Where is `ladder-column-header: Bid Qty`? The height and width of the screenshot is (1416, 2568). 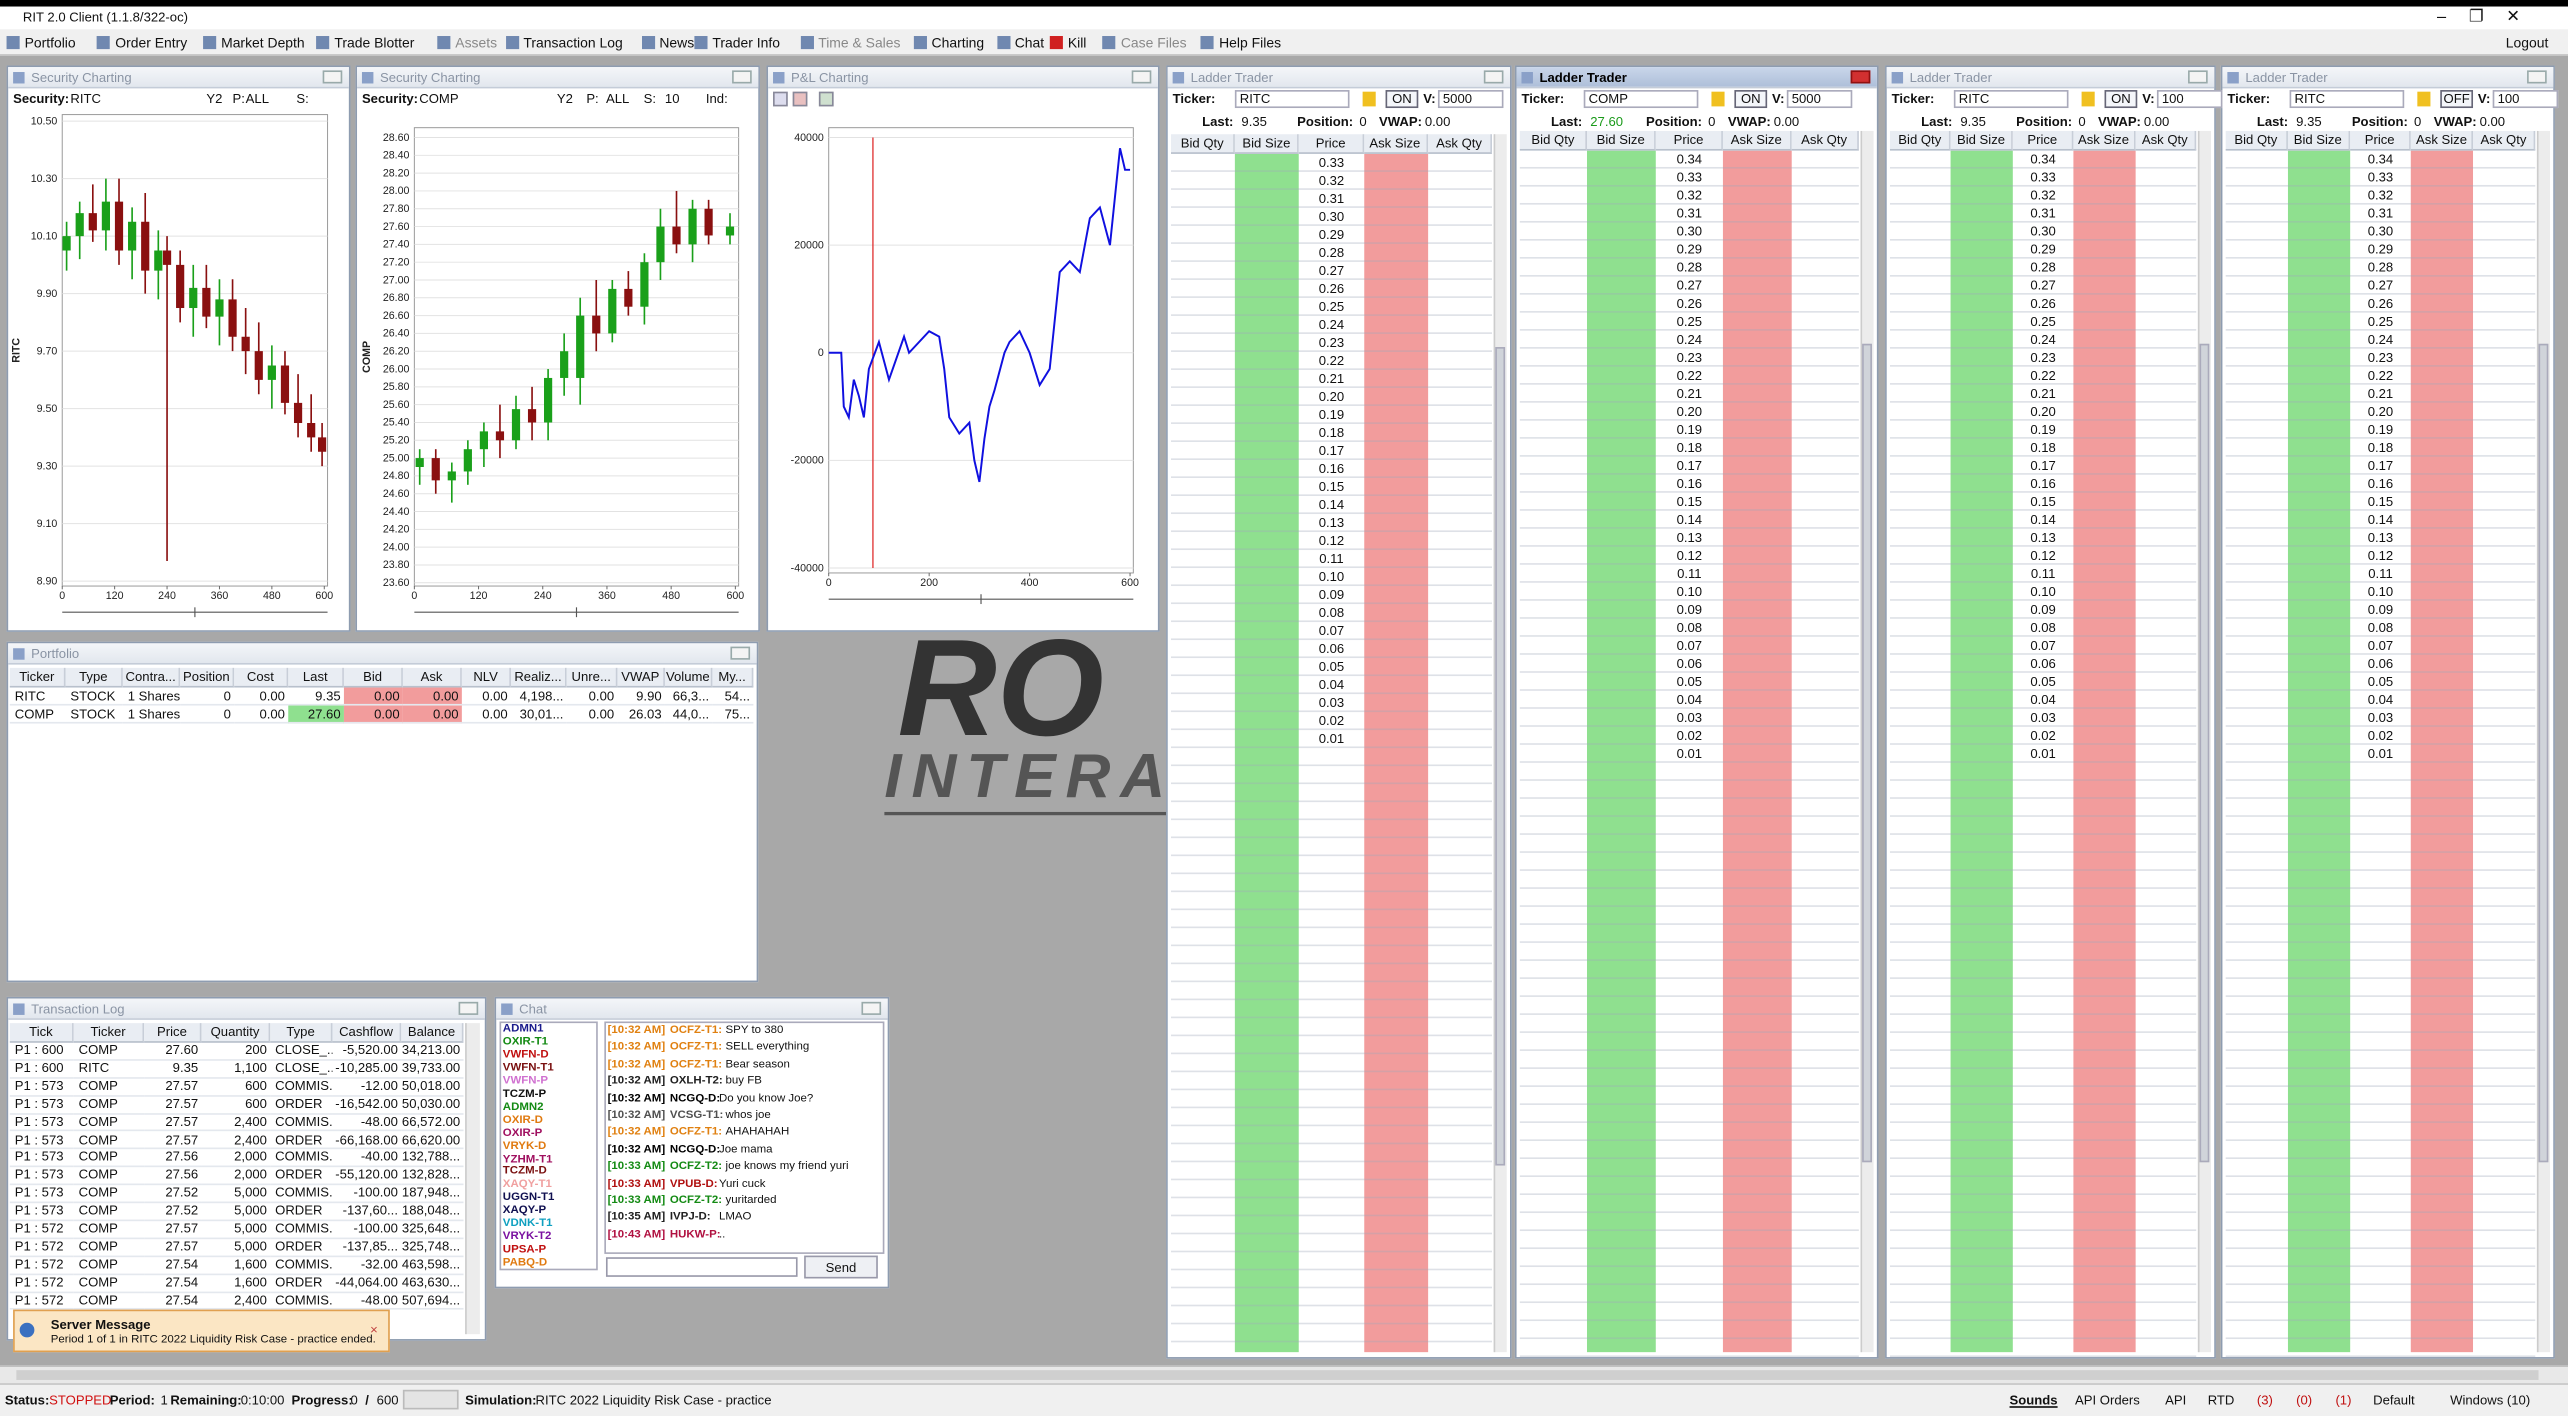 ladder-column-header: Bid Qty is located at coordinates (1920, 140).